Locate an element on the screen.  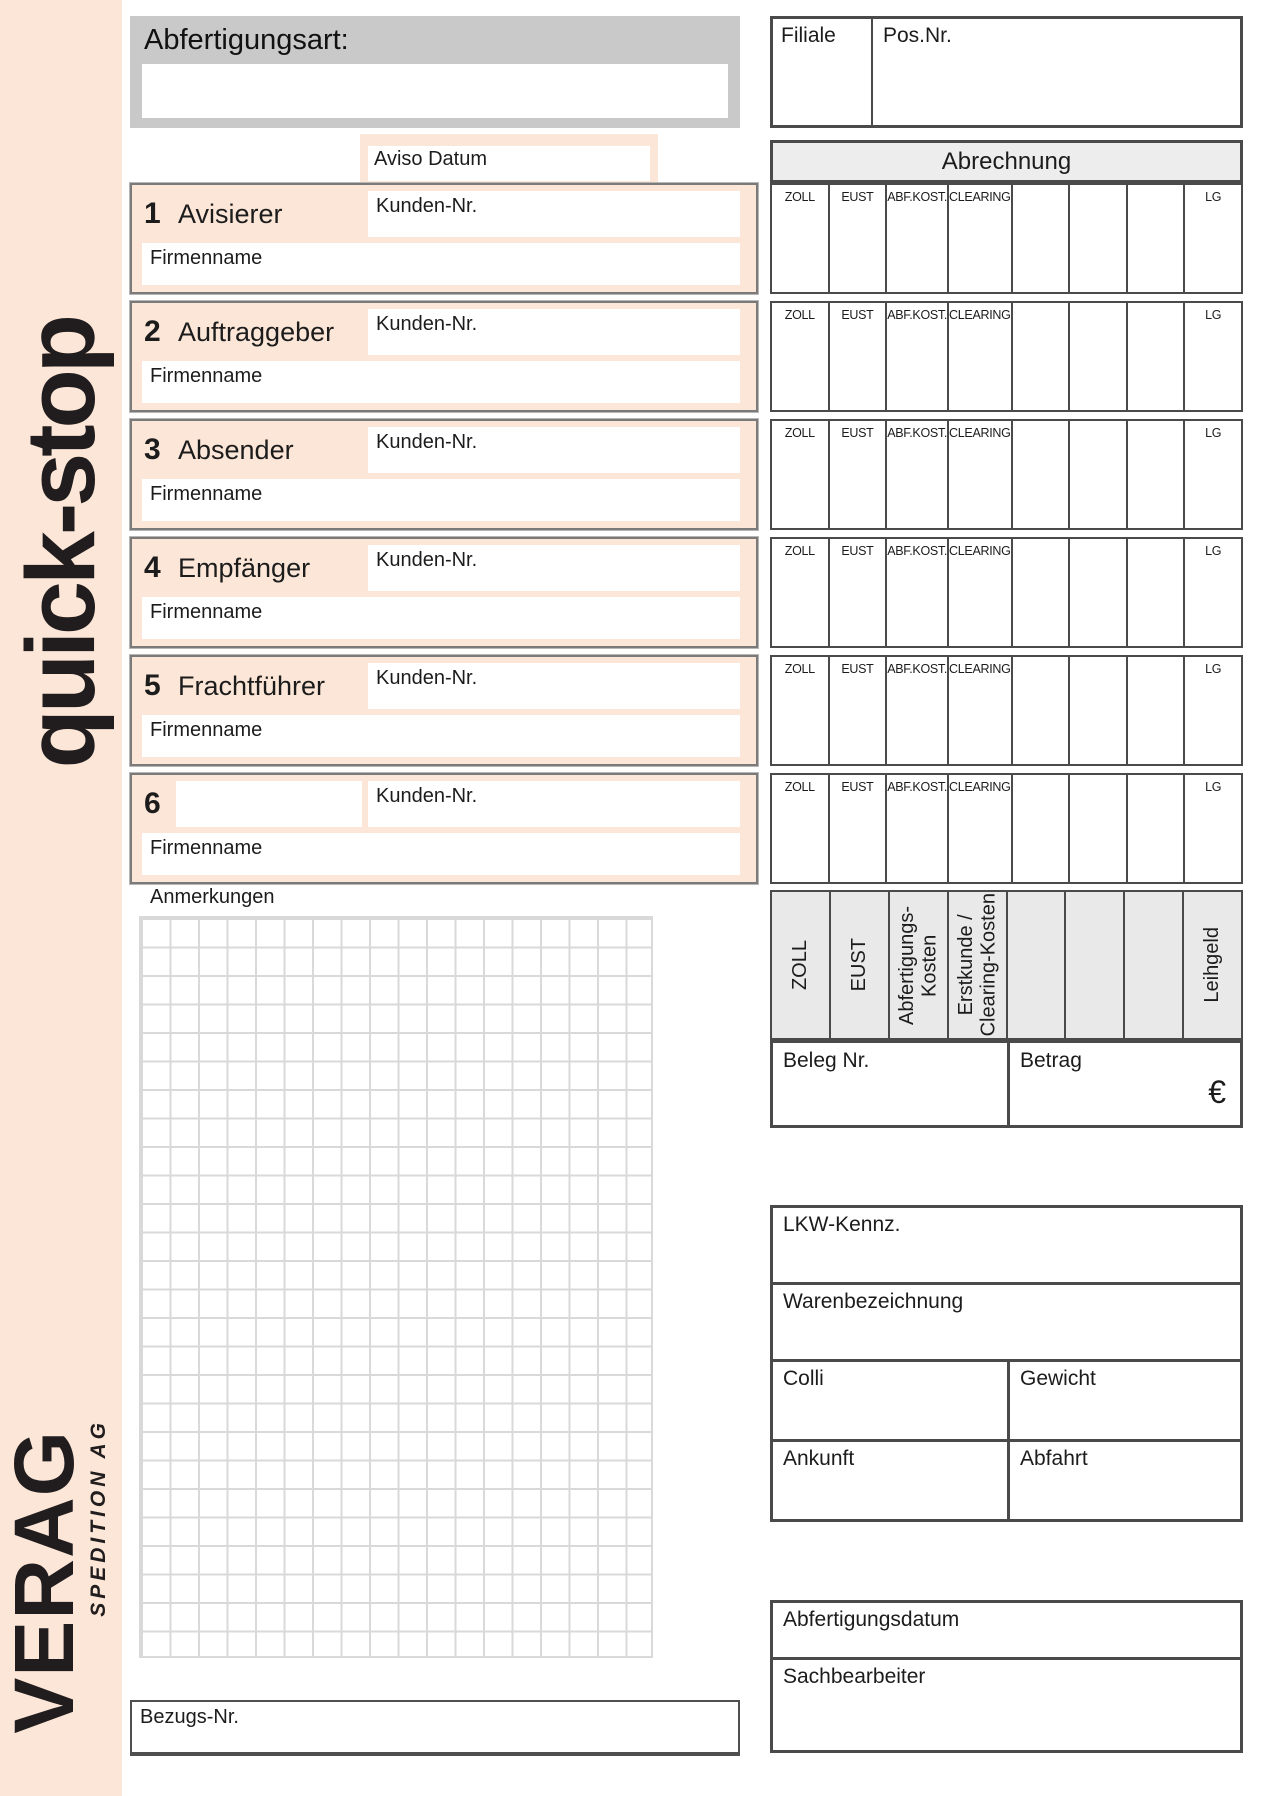
aviso-datum-input: Aviso Datum is located at coordinates (509, 163).